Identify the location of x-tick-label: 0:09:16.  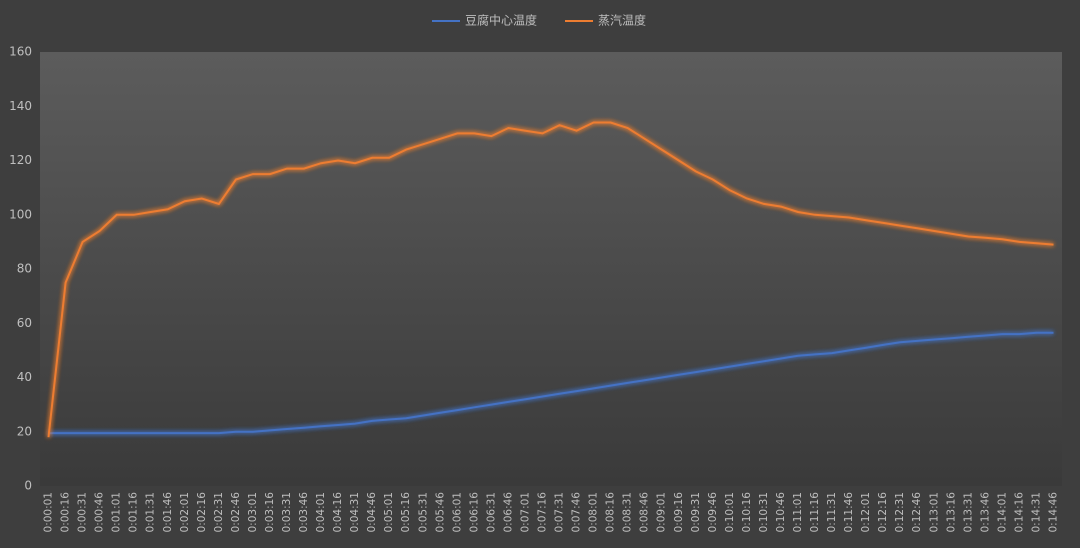
(679, 512).